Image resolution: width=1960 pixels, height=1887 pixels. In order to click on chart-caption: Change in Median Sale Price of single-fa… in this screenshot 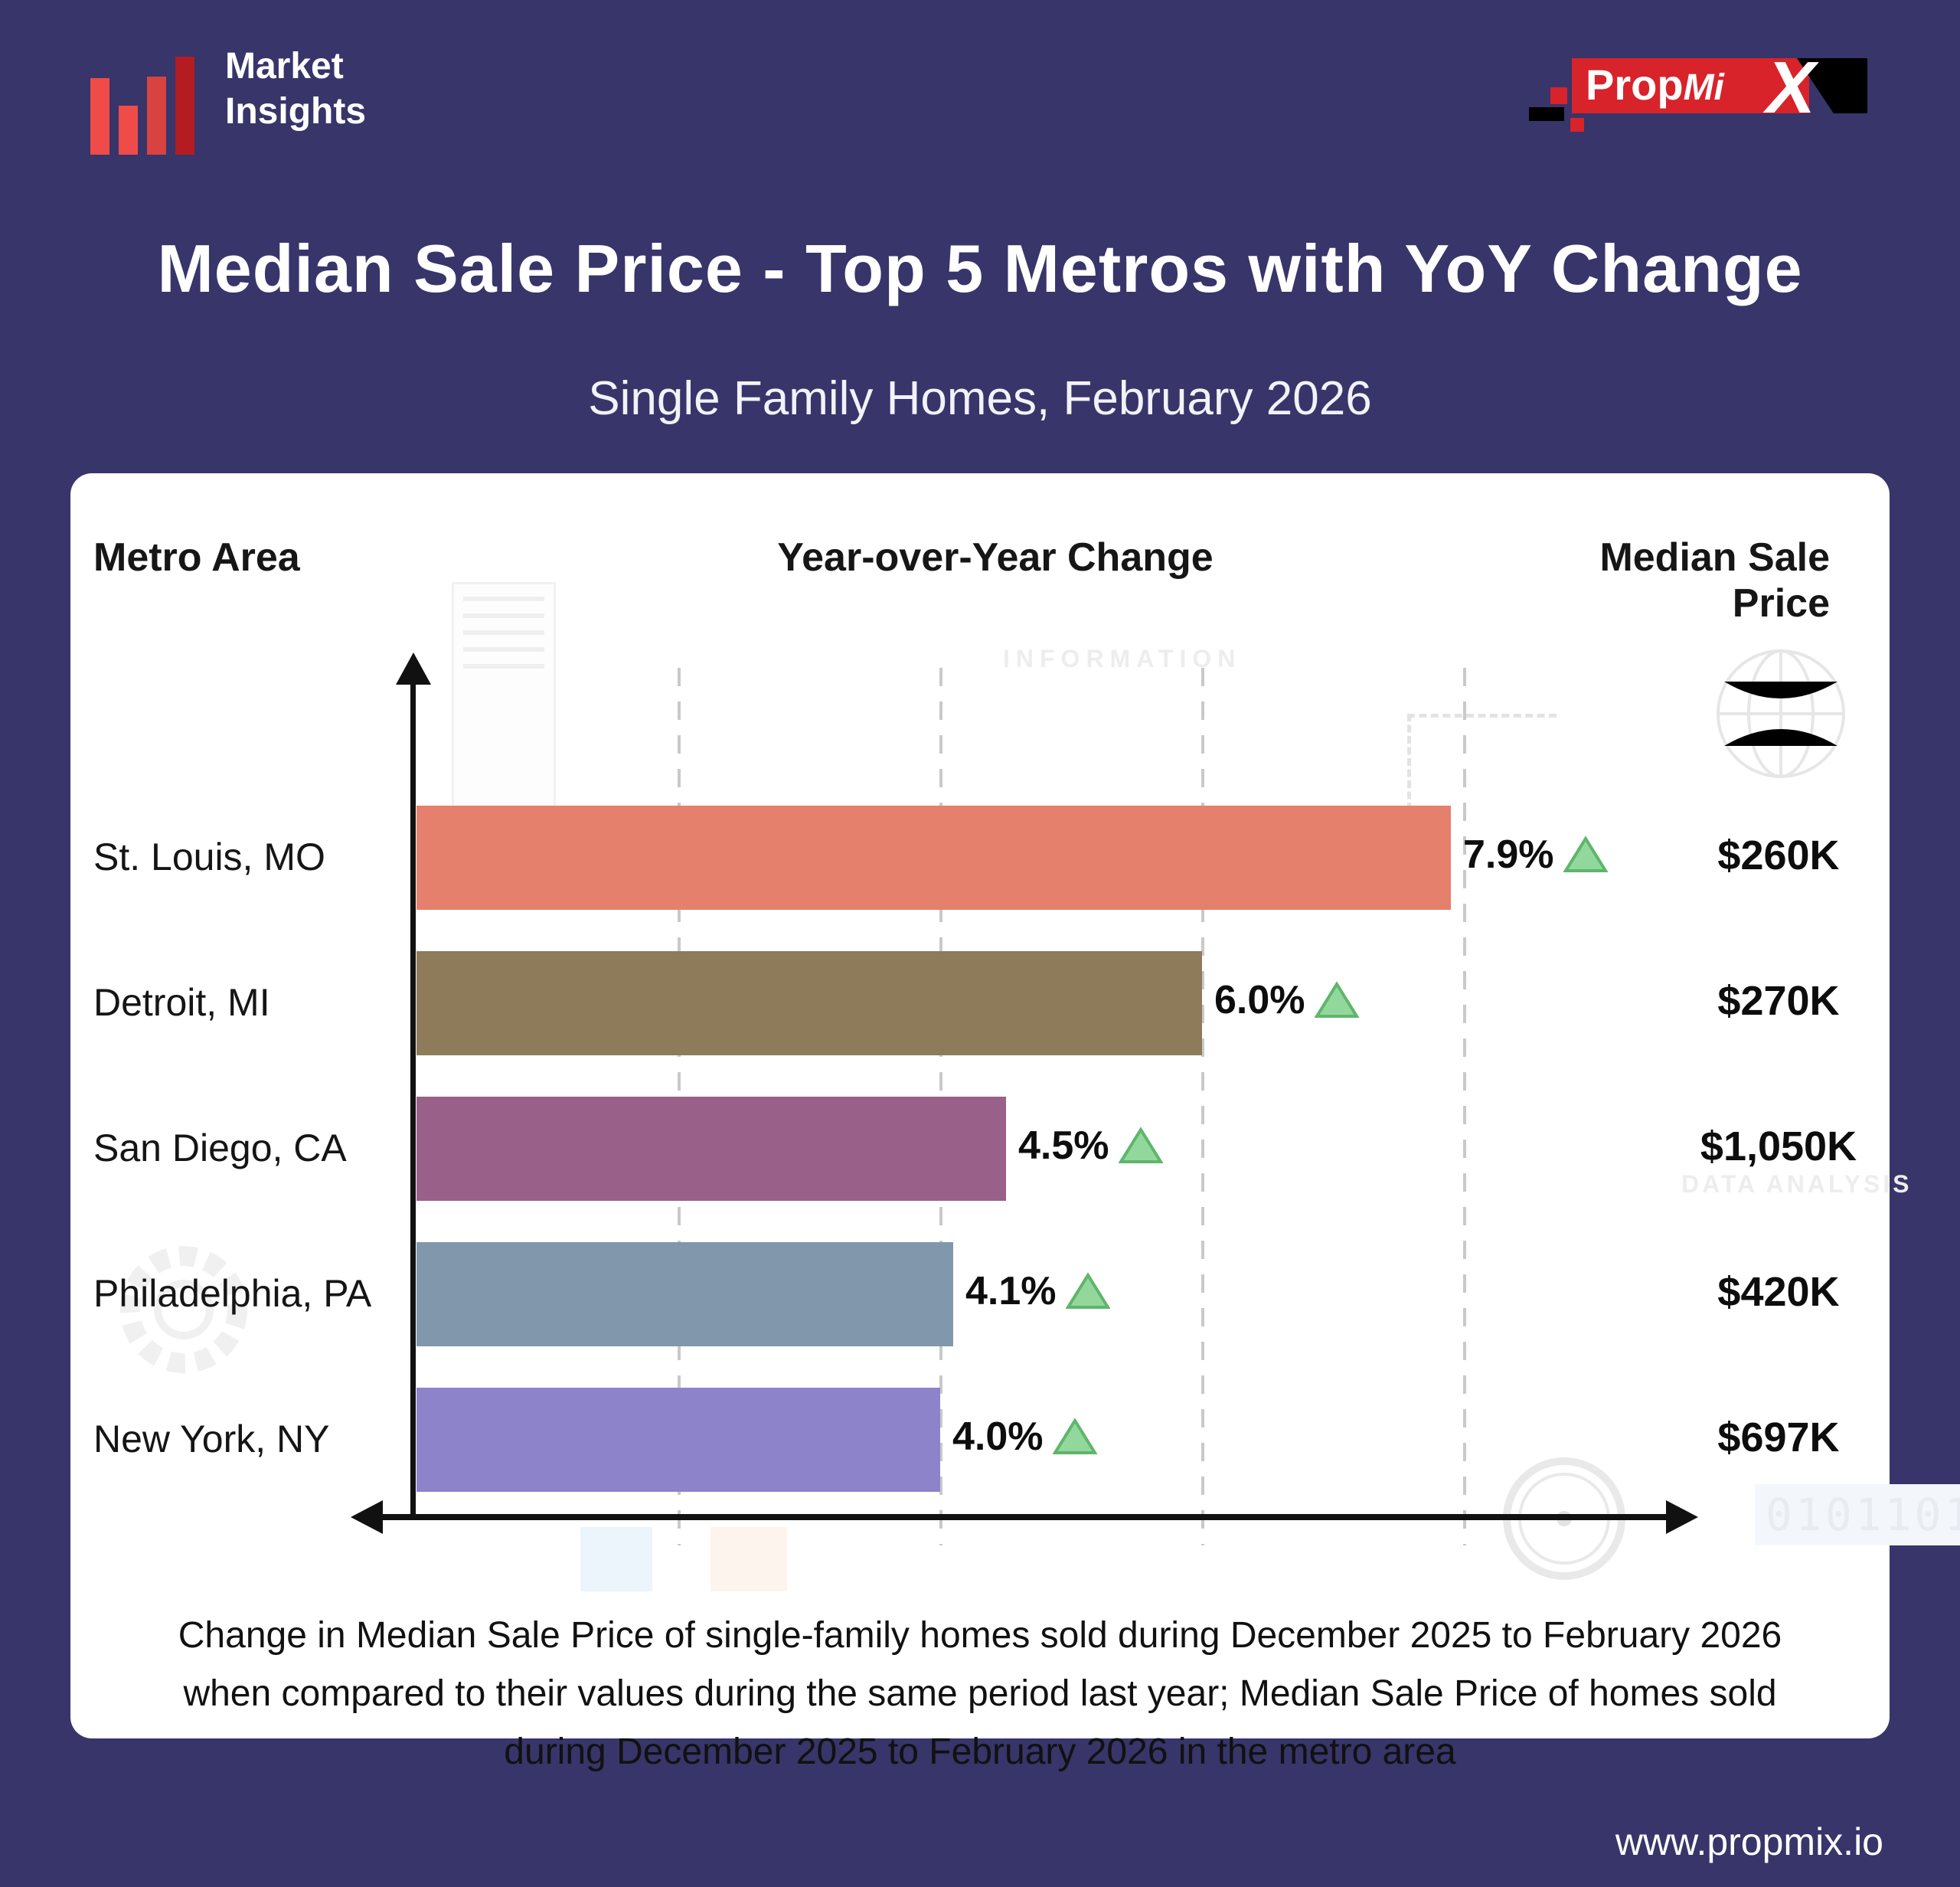, I will do `click(980, 1693)`.